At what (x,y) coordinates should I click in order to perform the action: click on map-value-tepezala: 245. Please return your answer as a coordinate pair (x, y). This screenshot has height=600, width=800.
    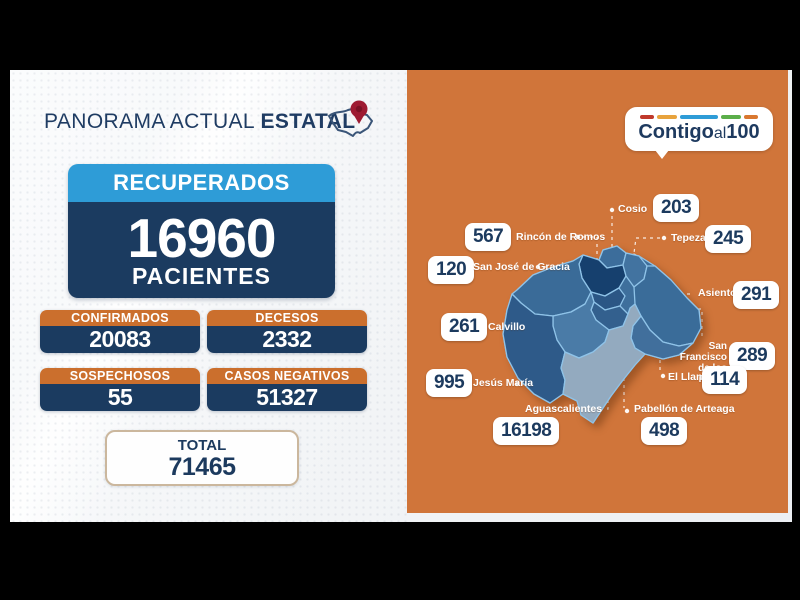
    Looking at the image, I should click on (728, 239).